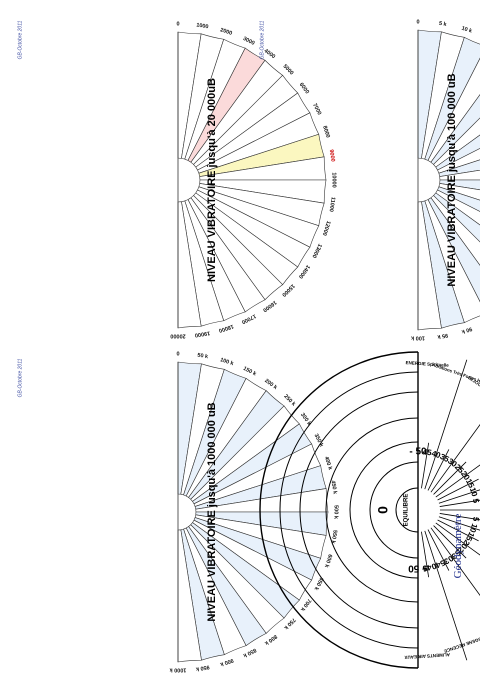 The height and width of the screenshot is (684, 480). What do you see at coordinates (316, 250) in the screenshot?
I see `dial-tick-label: 13000` at bounding box center [316, 250].